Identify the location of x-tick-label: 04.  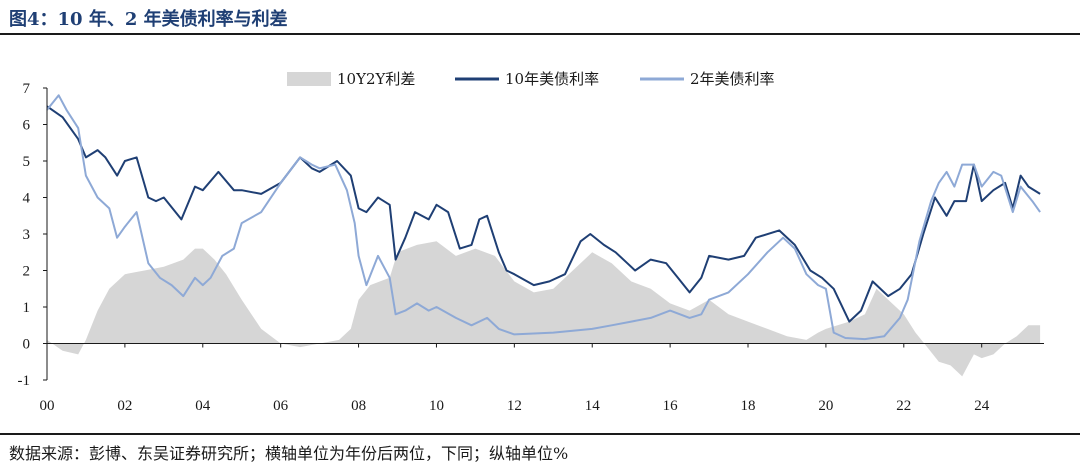
(203, 406).